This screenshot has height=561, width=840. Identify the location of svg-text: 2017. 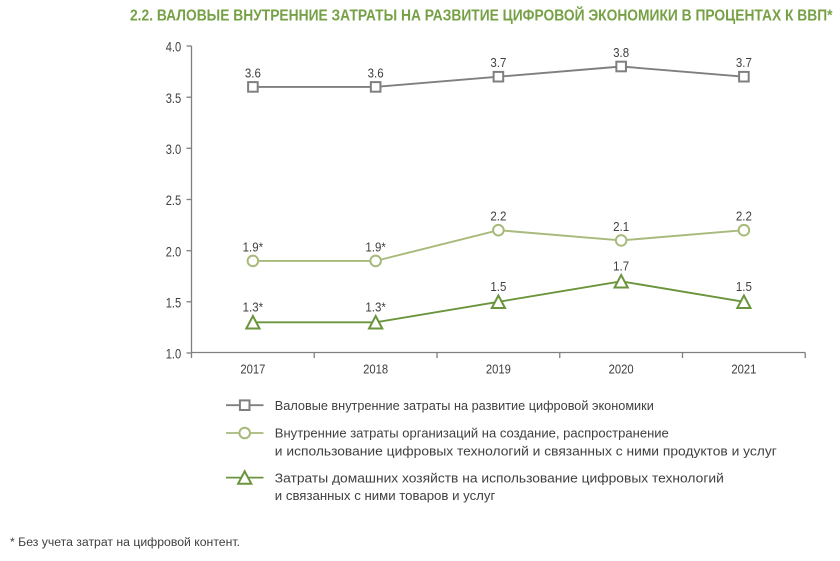
(252, 368).